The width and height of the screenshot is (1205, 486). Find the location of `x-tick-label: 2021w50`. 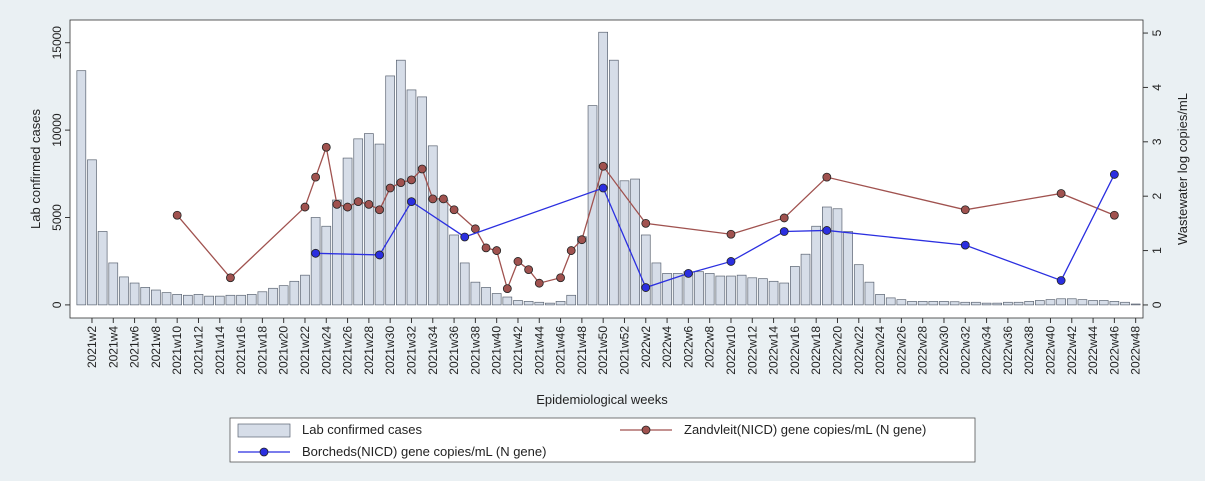

x-tick-label: 2021w50 is located at coordinates (603, 350).